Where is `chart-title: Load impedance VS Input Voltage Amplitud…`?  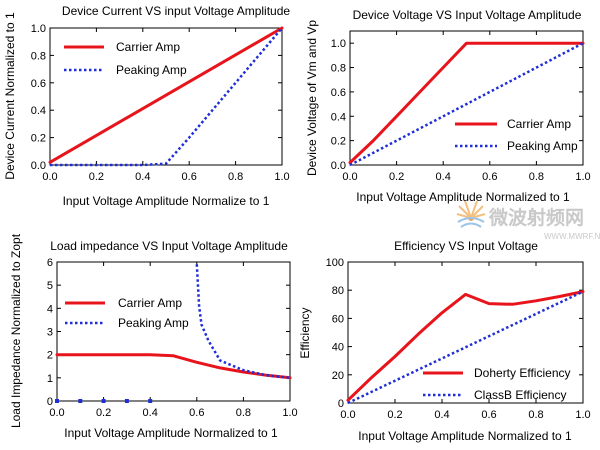 chart-title: Load impedance VS Input Voltage Amplitud… is located at coordinates (169, 246).